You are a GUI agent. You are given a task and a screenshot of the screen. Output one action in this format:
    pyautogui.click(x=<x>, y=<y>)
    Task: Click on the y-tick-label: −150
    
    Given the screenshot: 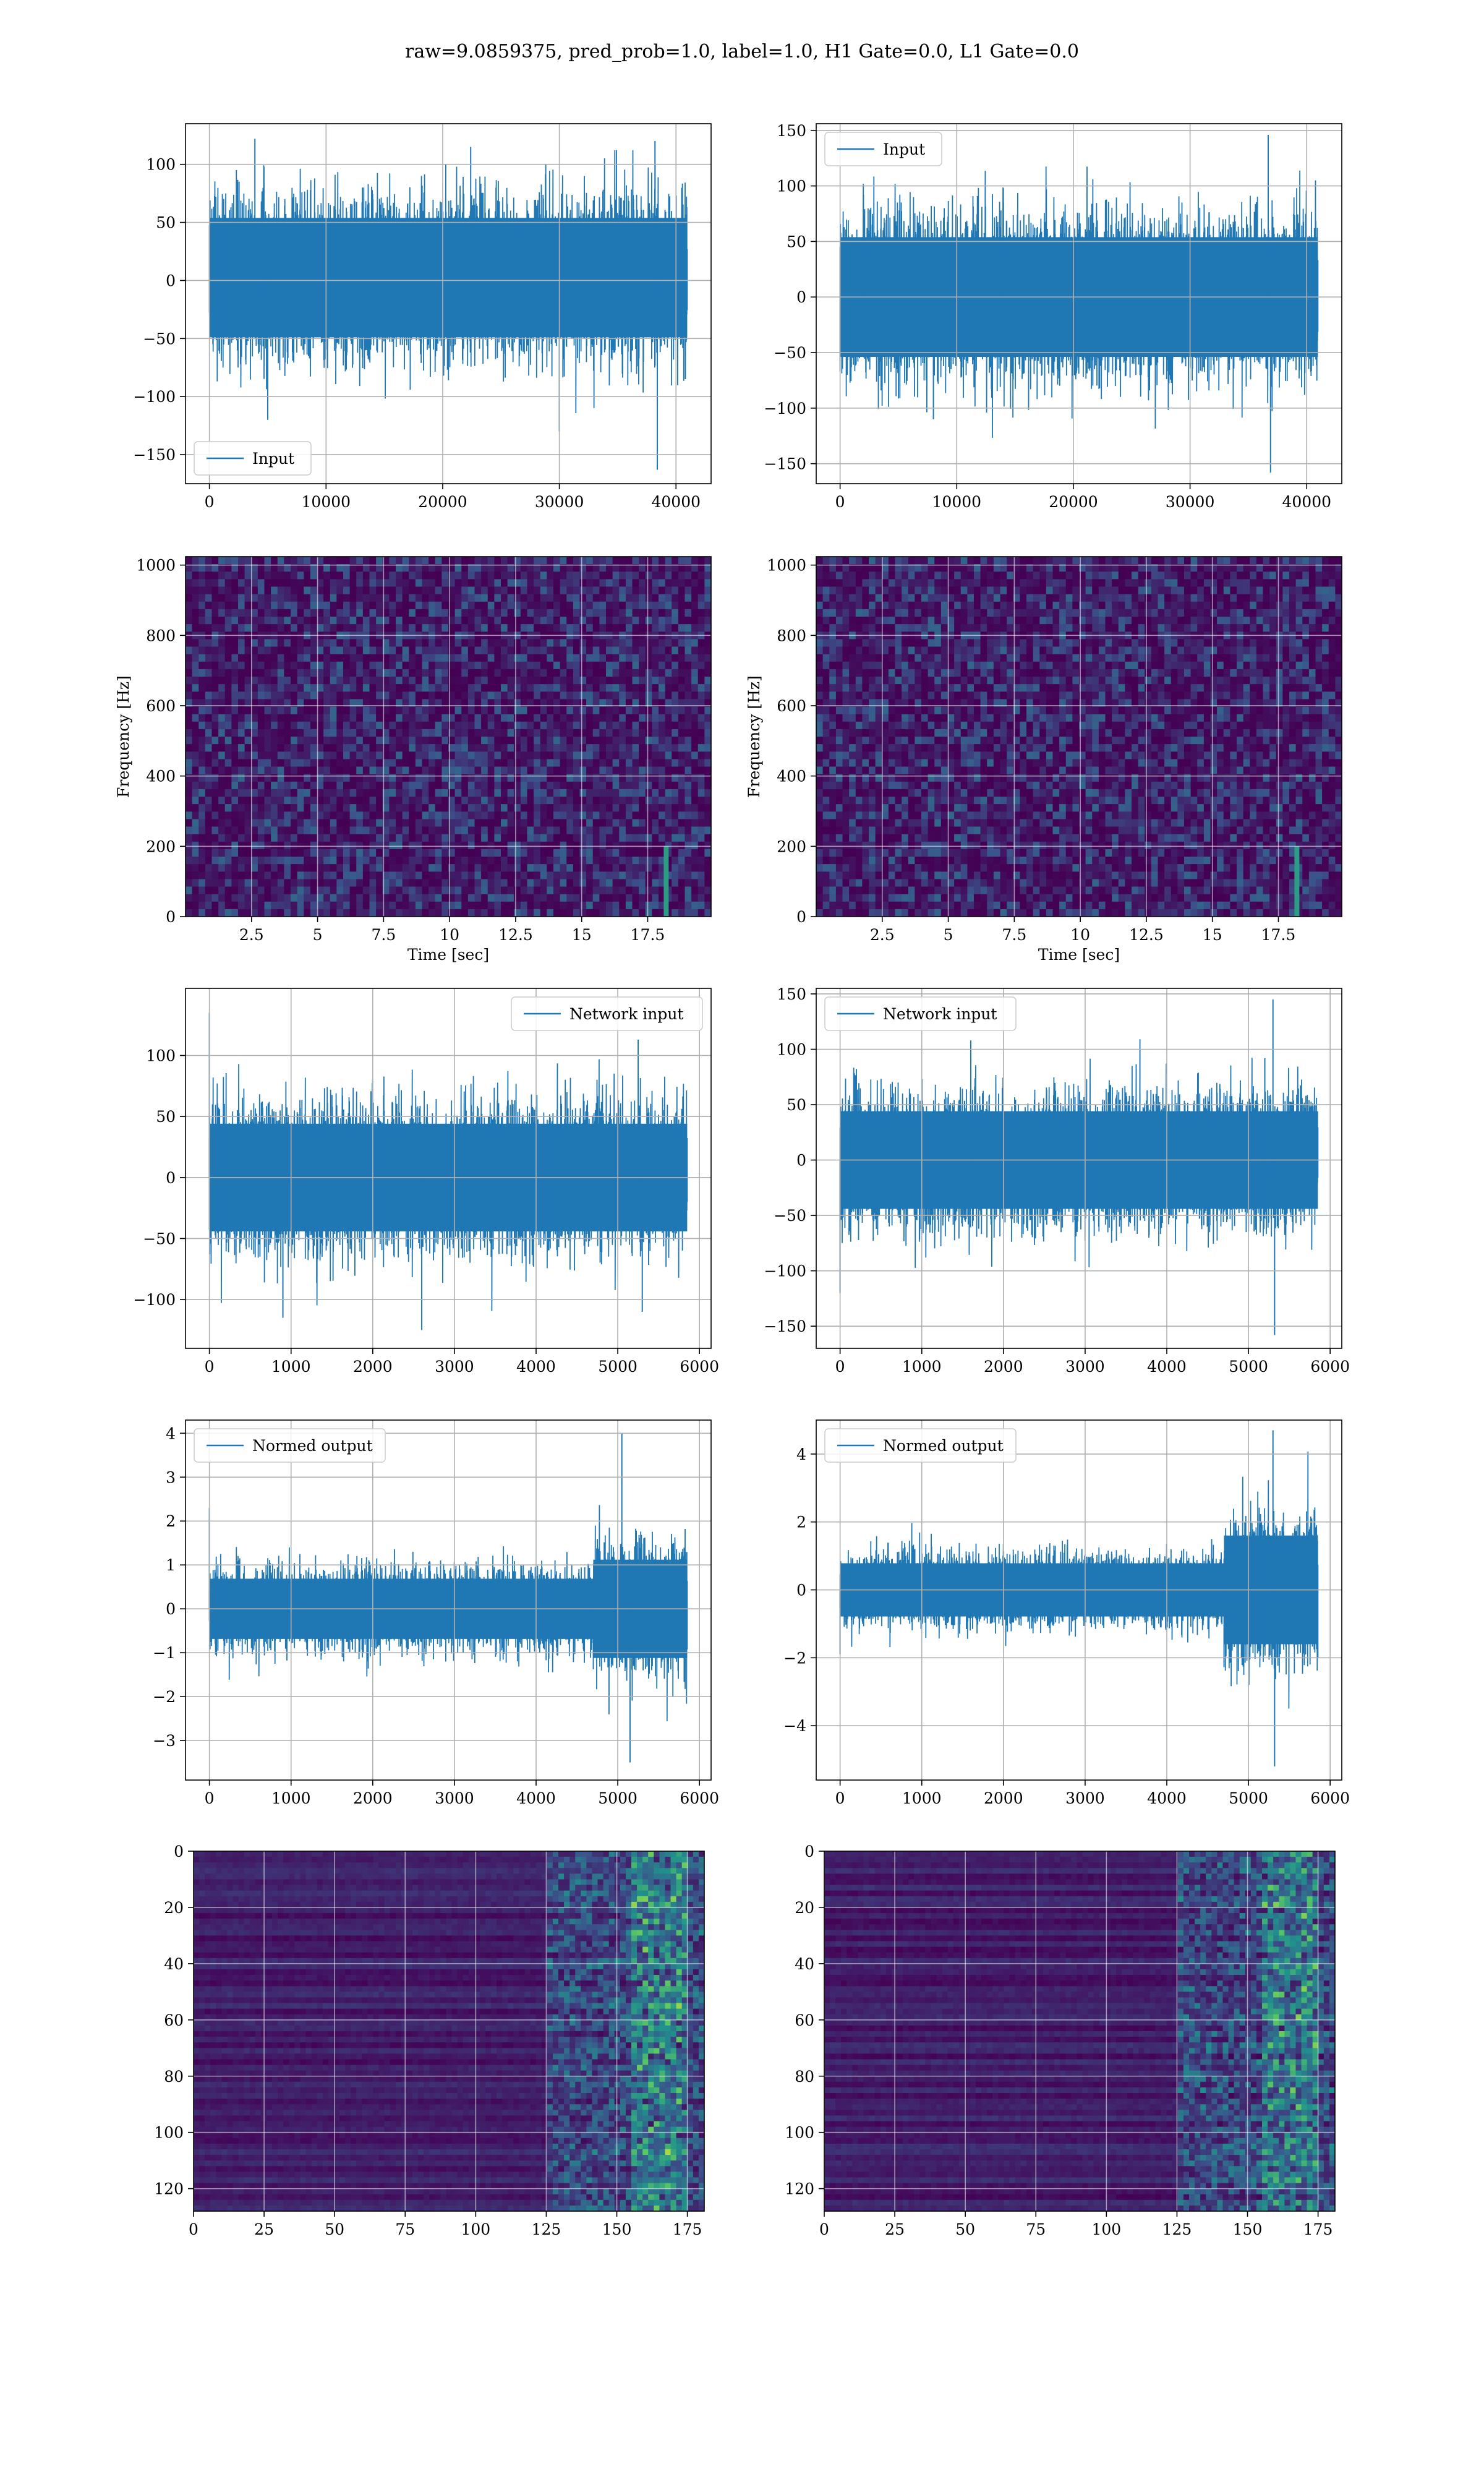 What is the action you would take?
    pyautogui.click(x=785, y=464)
    